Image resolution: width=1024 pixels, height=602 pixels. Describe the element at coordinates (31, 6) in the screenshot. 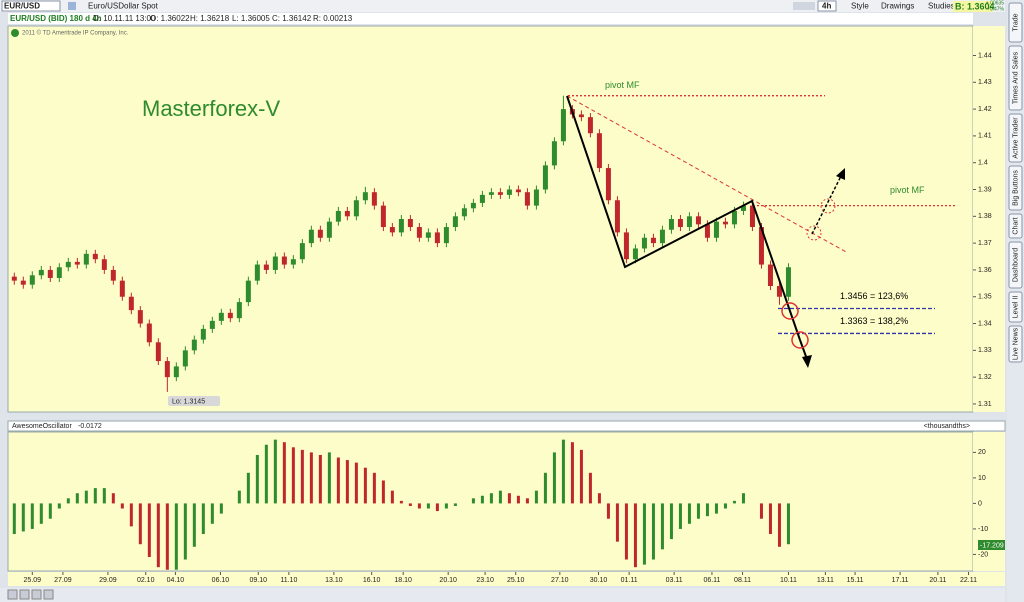

I see `symbol-input` at that location.